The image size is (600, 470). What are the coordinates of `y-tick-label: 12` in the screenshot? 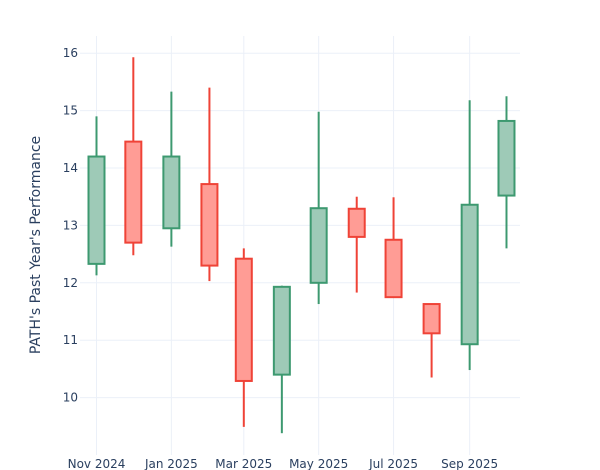 It's located at (70, 283).